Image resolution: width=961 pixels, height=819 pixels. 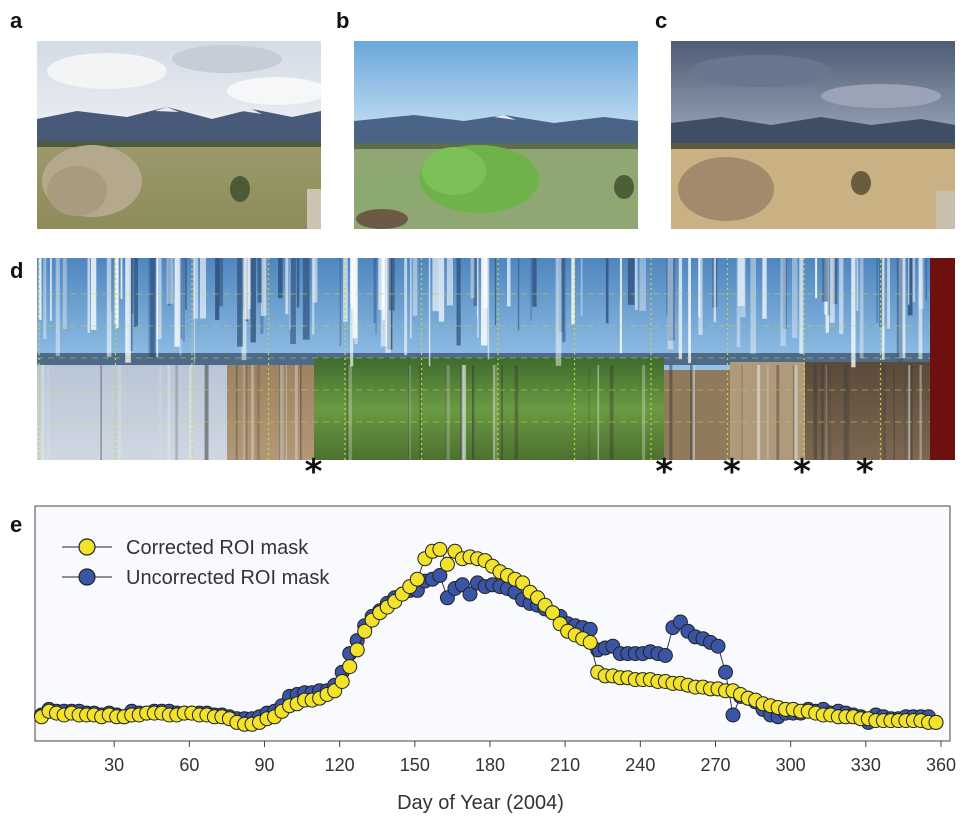 What do you see at coordinates (196, 563) in the screenshot?
I see `legend: Corrected ROI mask Uncorrected ROI mask` at bounding box center [196, 563].